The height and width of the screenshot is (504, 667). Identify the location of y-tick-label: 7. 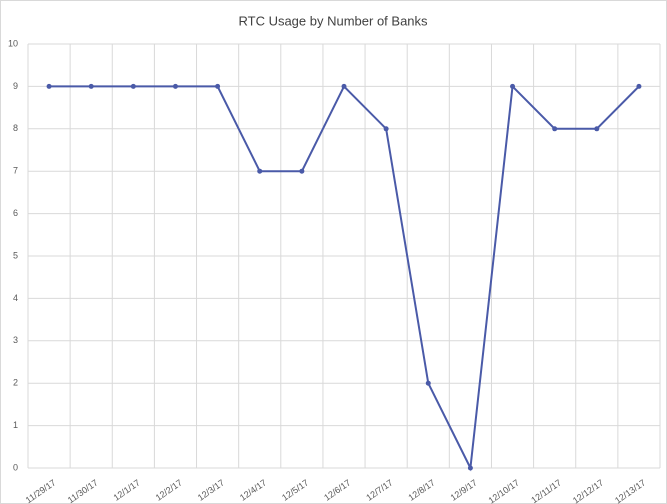
(15, 171).